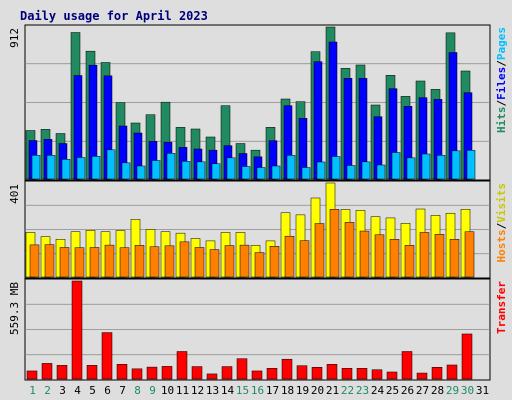  I want to click on x-tick-label: 30, so click(467, 390).